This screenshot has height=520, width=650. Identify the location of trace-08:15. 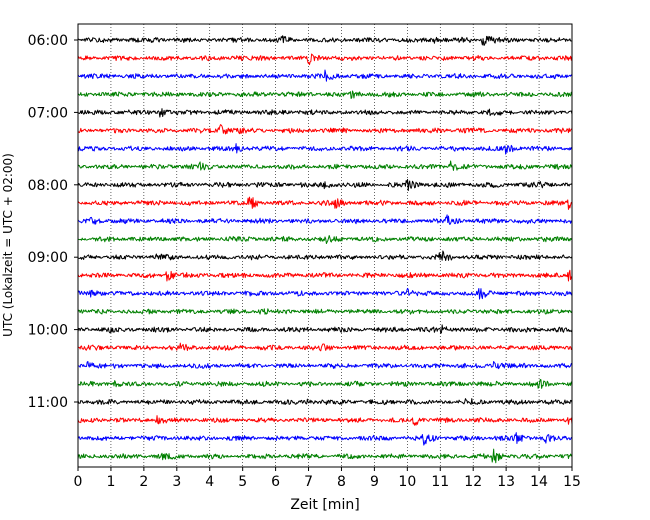
(325, 203).